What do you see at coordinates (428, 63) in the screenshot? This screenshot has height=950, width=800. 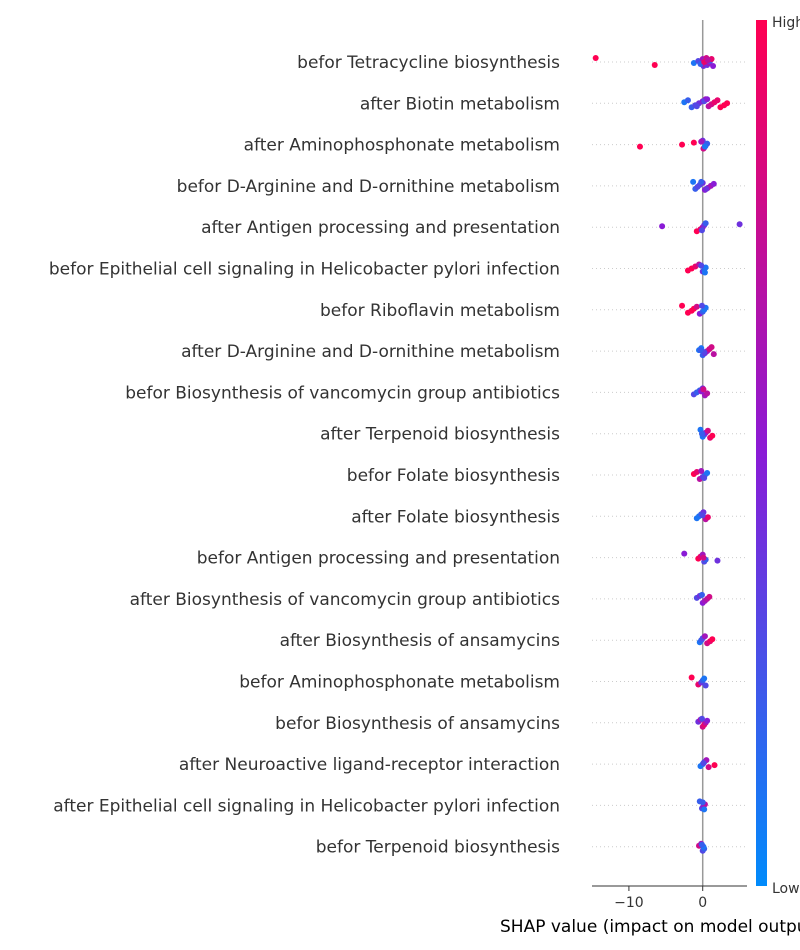 I see `feature-label: befor Tetracycline biosynthesis` at bounding box center [428, 63].